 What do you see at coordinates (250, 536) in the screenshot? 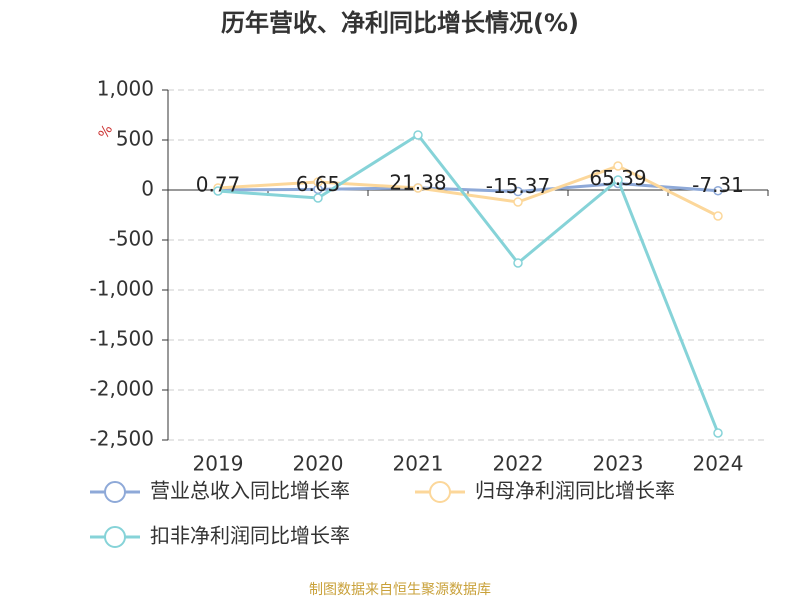
I see `legend-label: 扣非净利润同比增长率` at bounding box center [250, 536].